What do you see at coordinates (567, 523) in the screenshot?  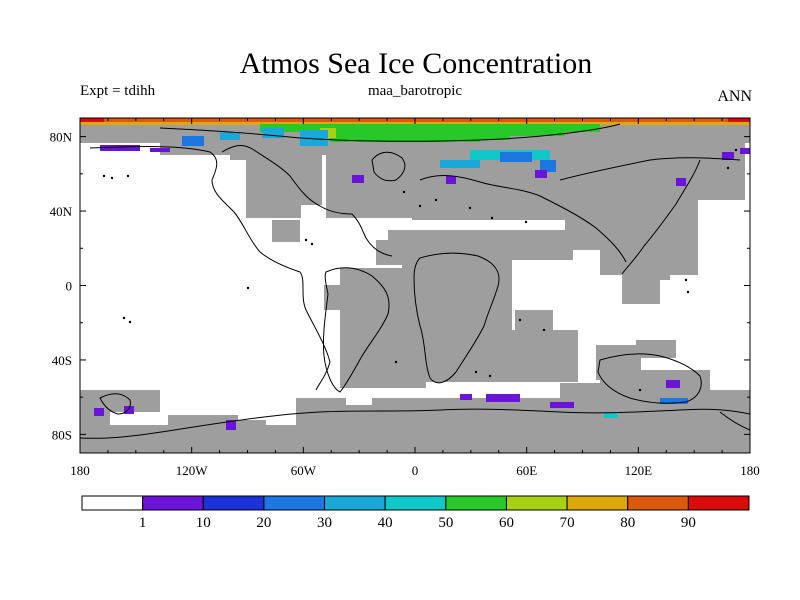 I see `colorbar-label: 70` at bounding box center [567, 523].